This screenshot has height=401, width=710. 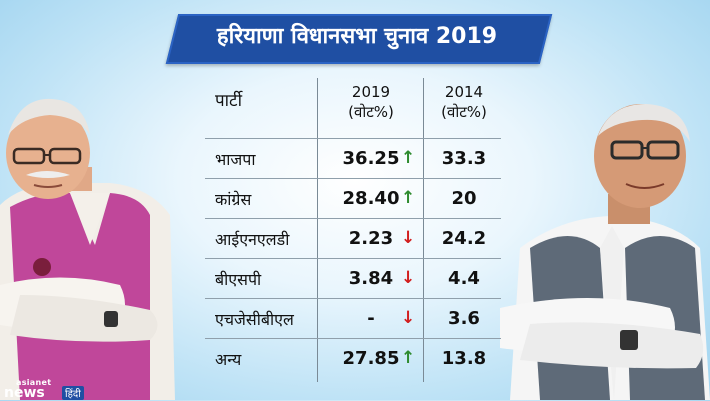 What do you see at coordinates (371, 112) in the screenshot?
I see `header-2019-unit: (वोट%)` at bounding box center [371, 112].